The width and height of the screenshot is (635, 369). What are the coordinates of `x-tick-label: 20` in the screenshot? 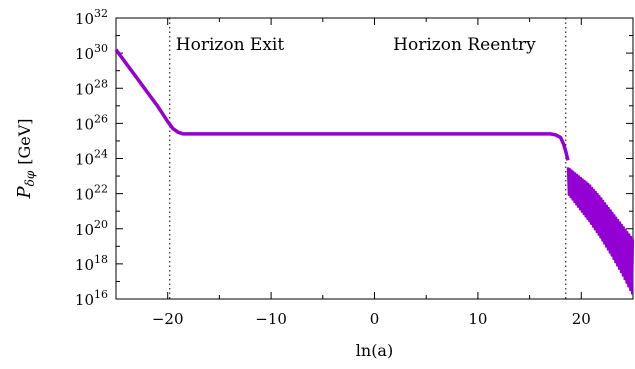 It's located at (581, 319).